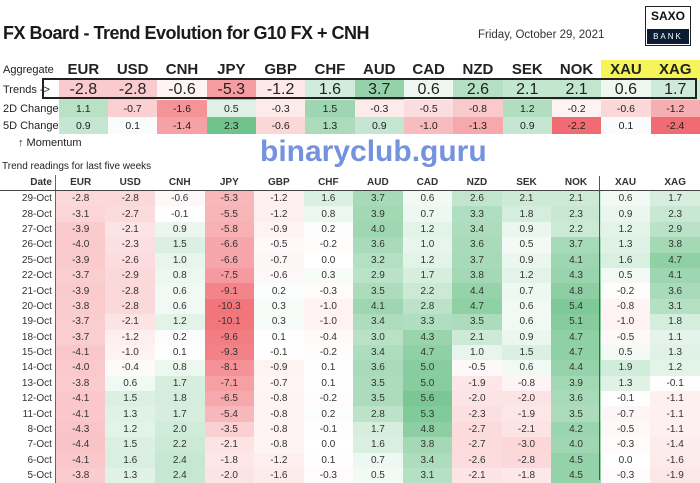 This screenshot has width=700, height=483. I want to click on reading-jpy: -10.1, so click(229, 322).